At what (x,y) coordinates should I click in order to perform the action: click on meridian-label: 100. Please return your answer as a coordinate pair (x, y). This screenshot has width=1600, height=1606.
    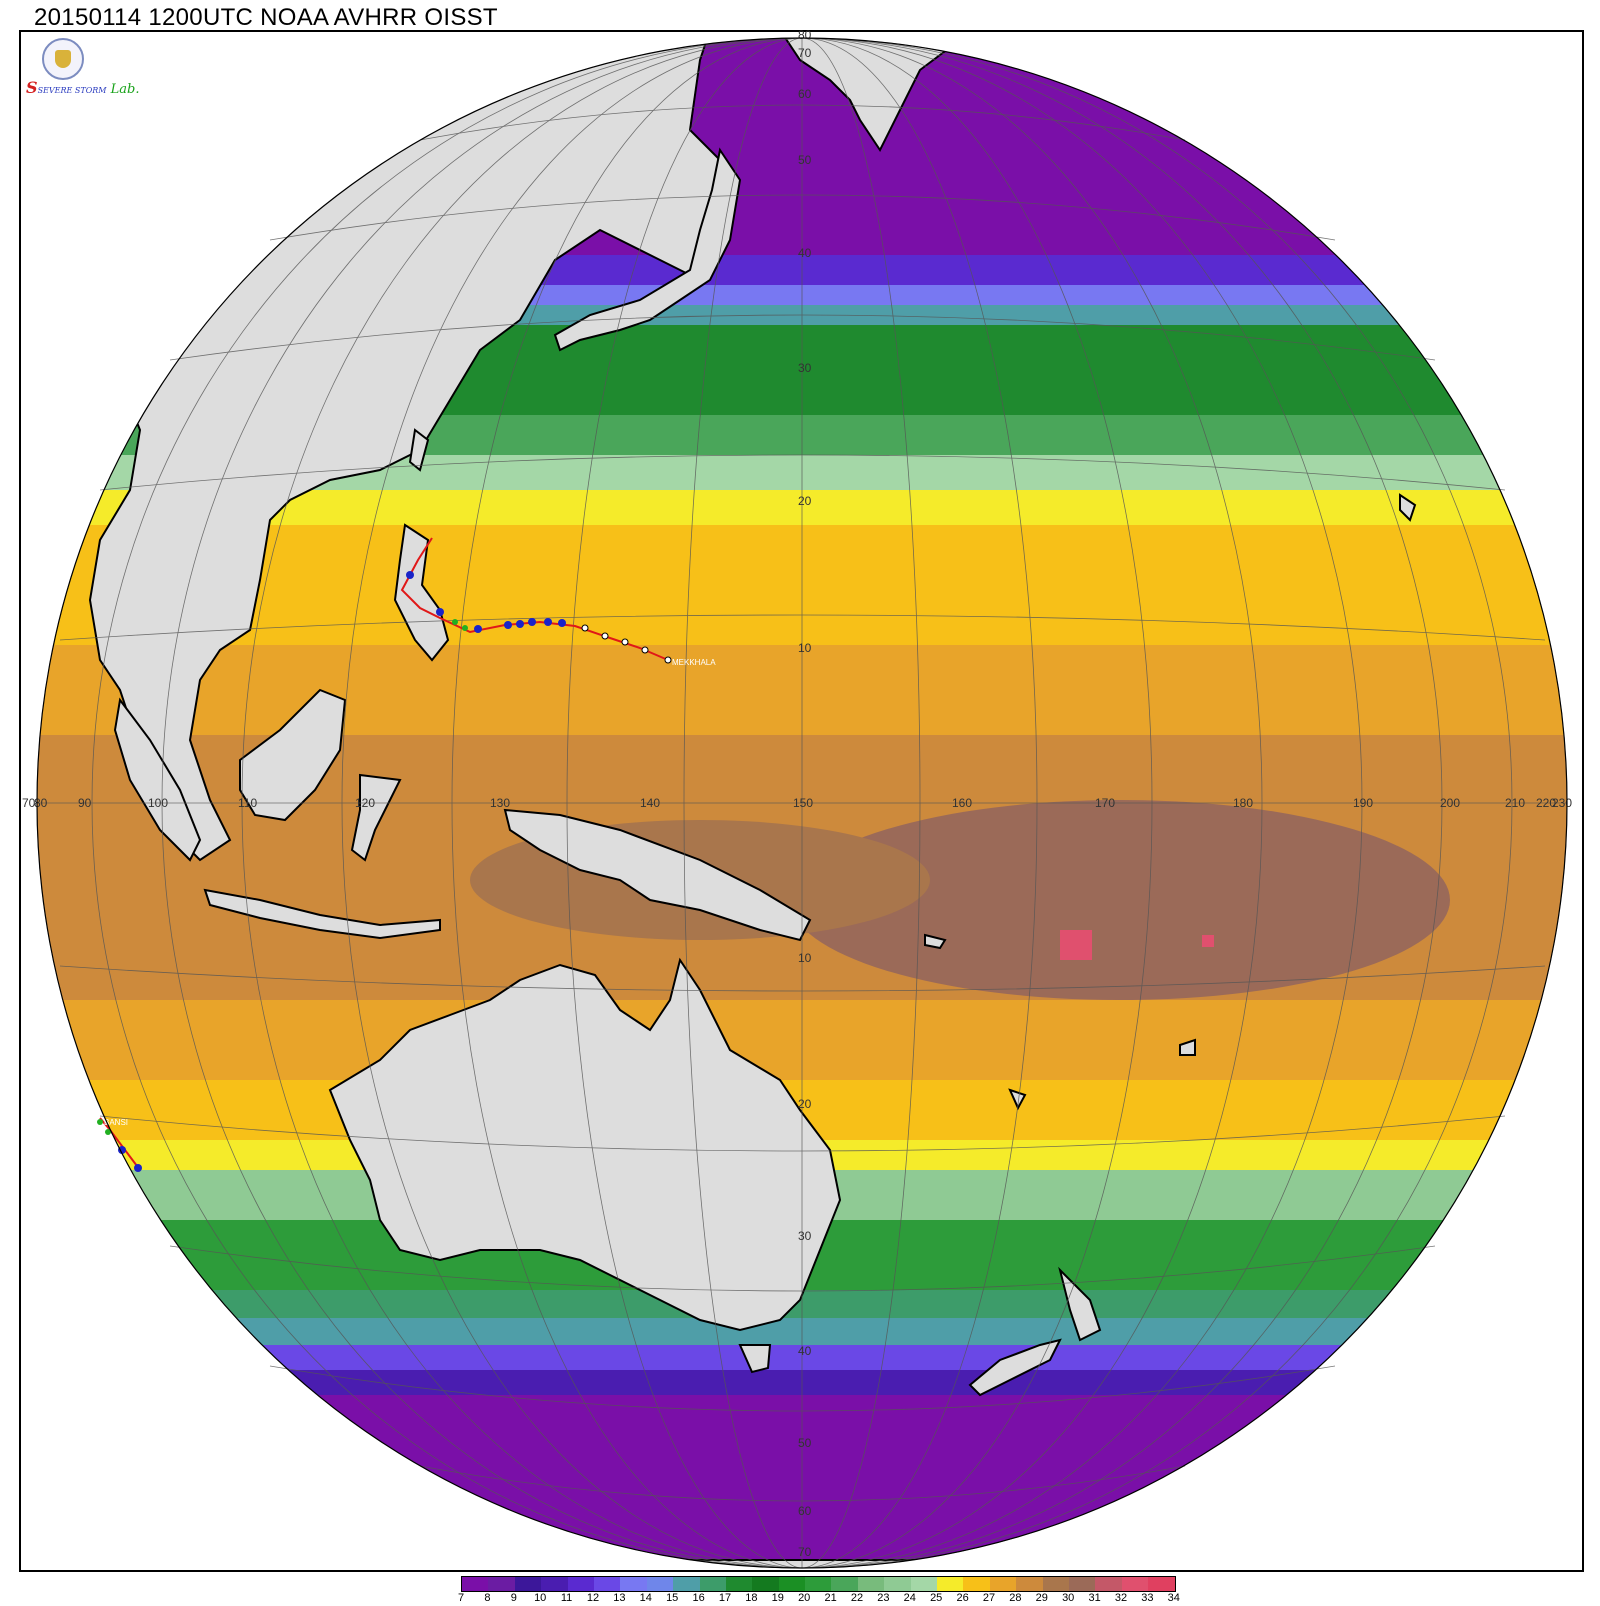
    Looking at the image, I should click on (158, 803).